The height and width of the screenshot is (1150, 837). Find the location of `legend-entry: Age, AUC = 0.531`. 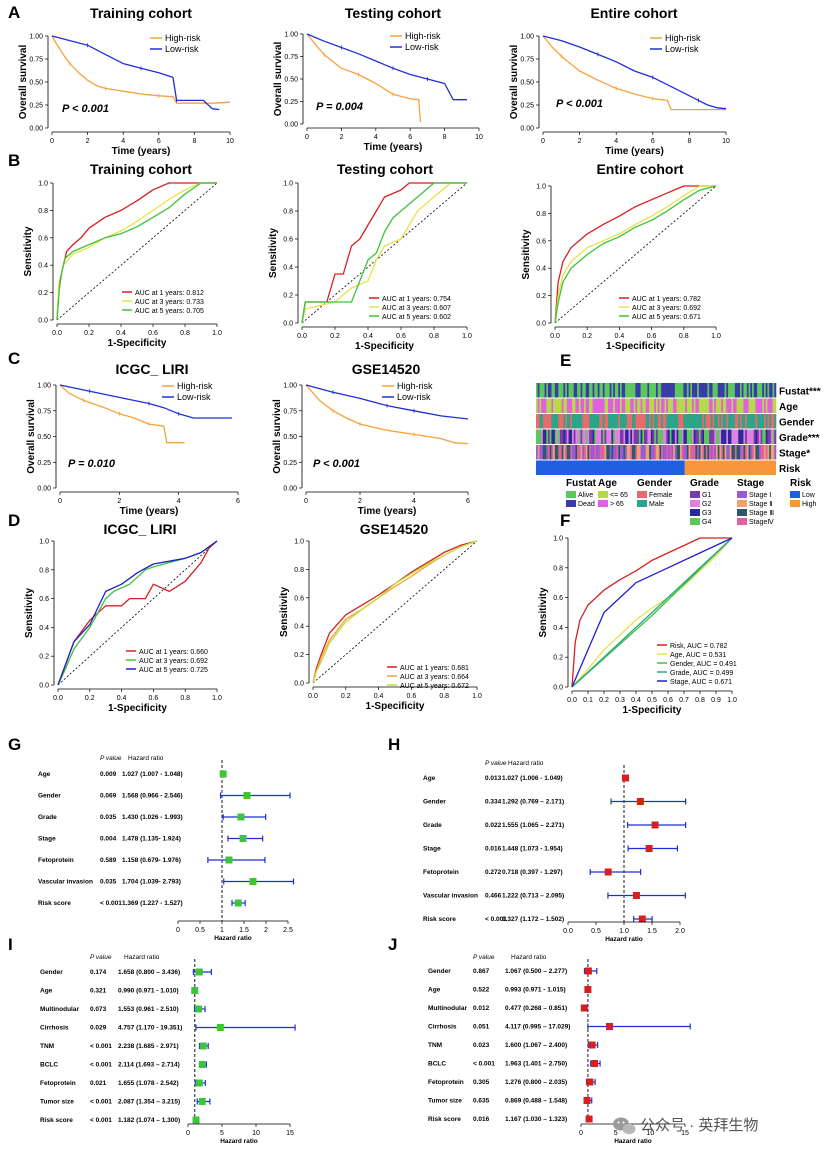

legend-entry: Age, AUC = 0.531 is located at coordinates (698, 655).